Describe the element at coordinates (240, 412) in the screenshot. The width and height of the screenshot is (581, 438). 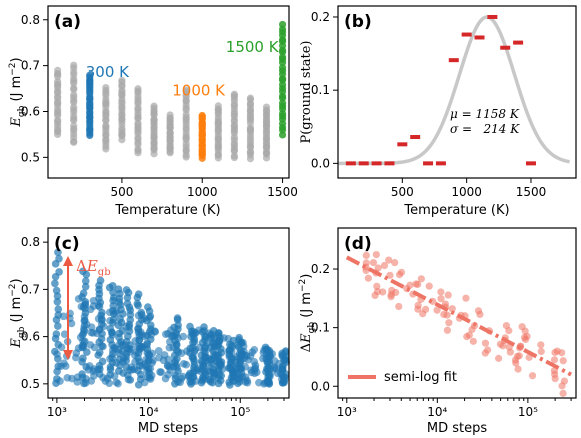
I see `c-xtick-label-2: 10⁵` at that location.